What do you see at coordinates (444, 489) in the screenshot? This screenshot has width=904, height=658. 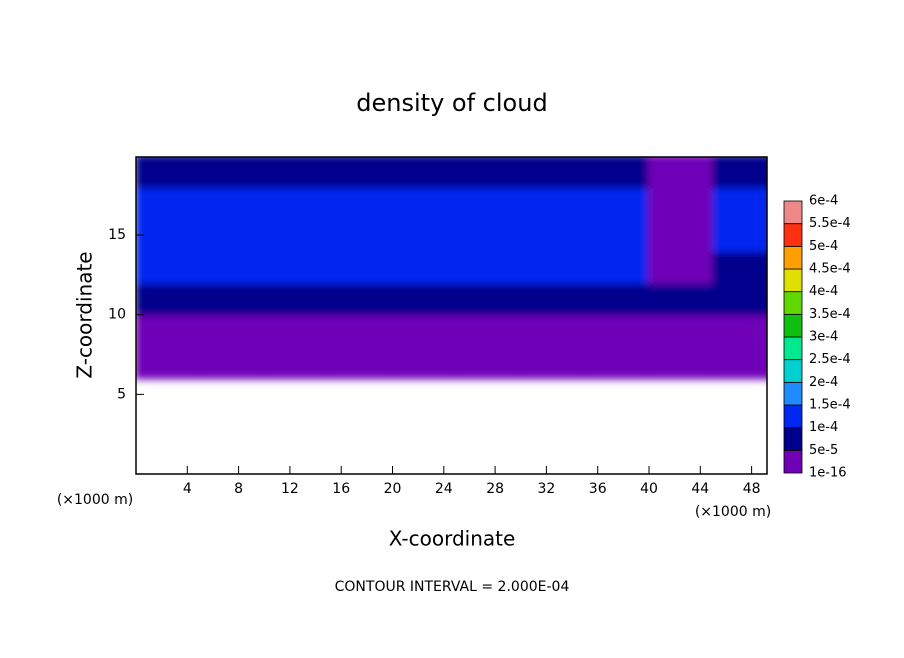 I see `x-tick-label: 24` at bounding box center [444, 489].